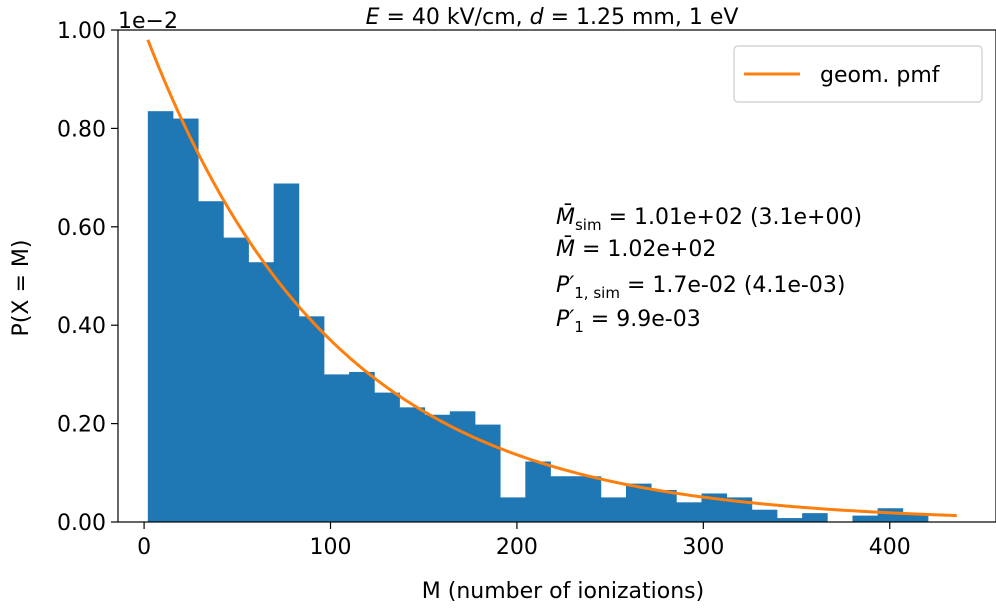  I want to click on x-tick-label: 200, so click(517, 547).